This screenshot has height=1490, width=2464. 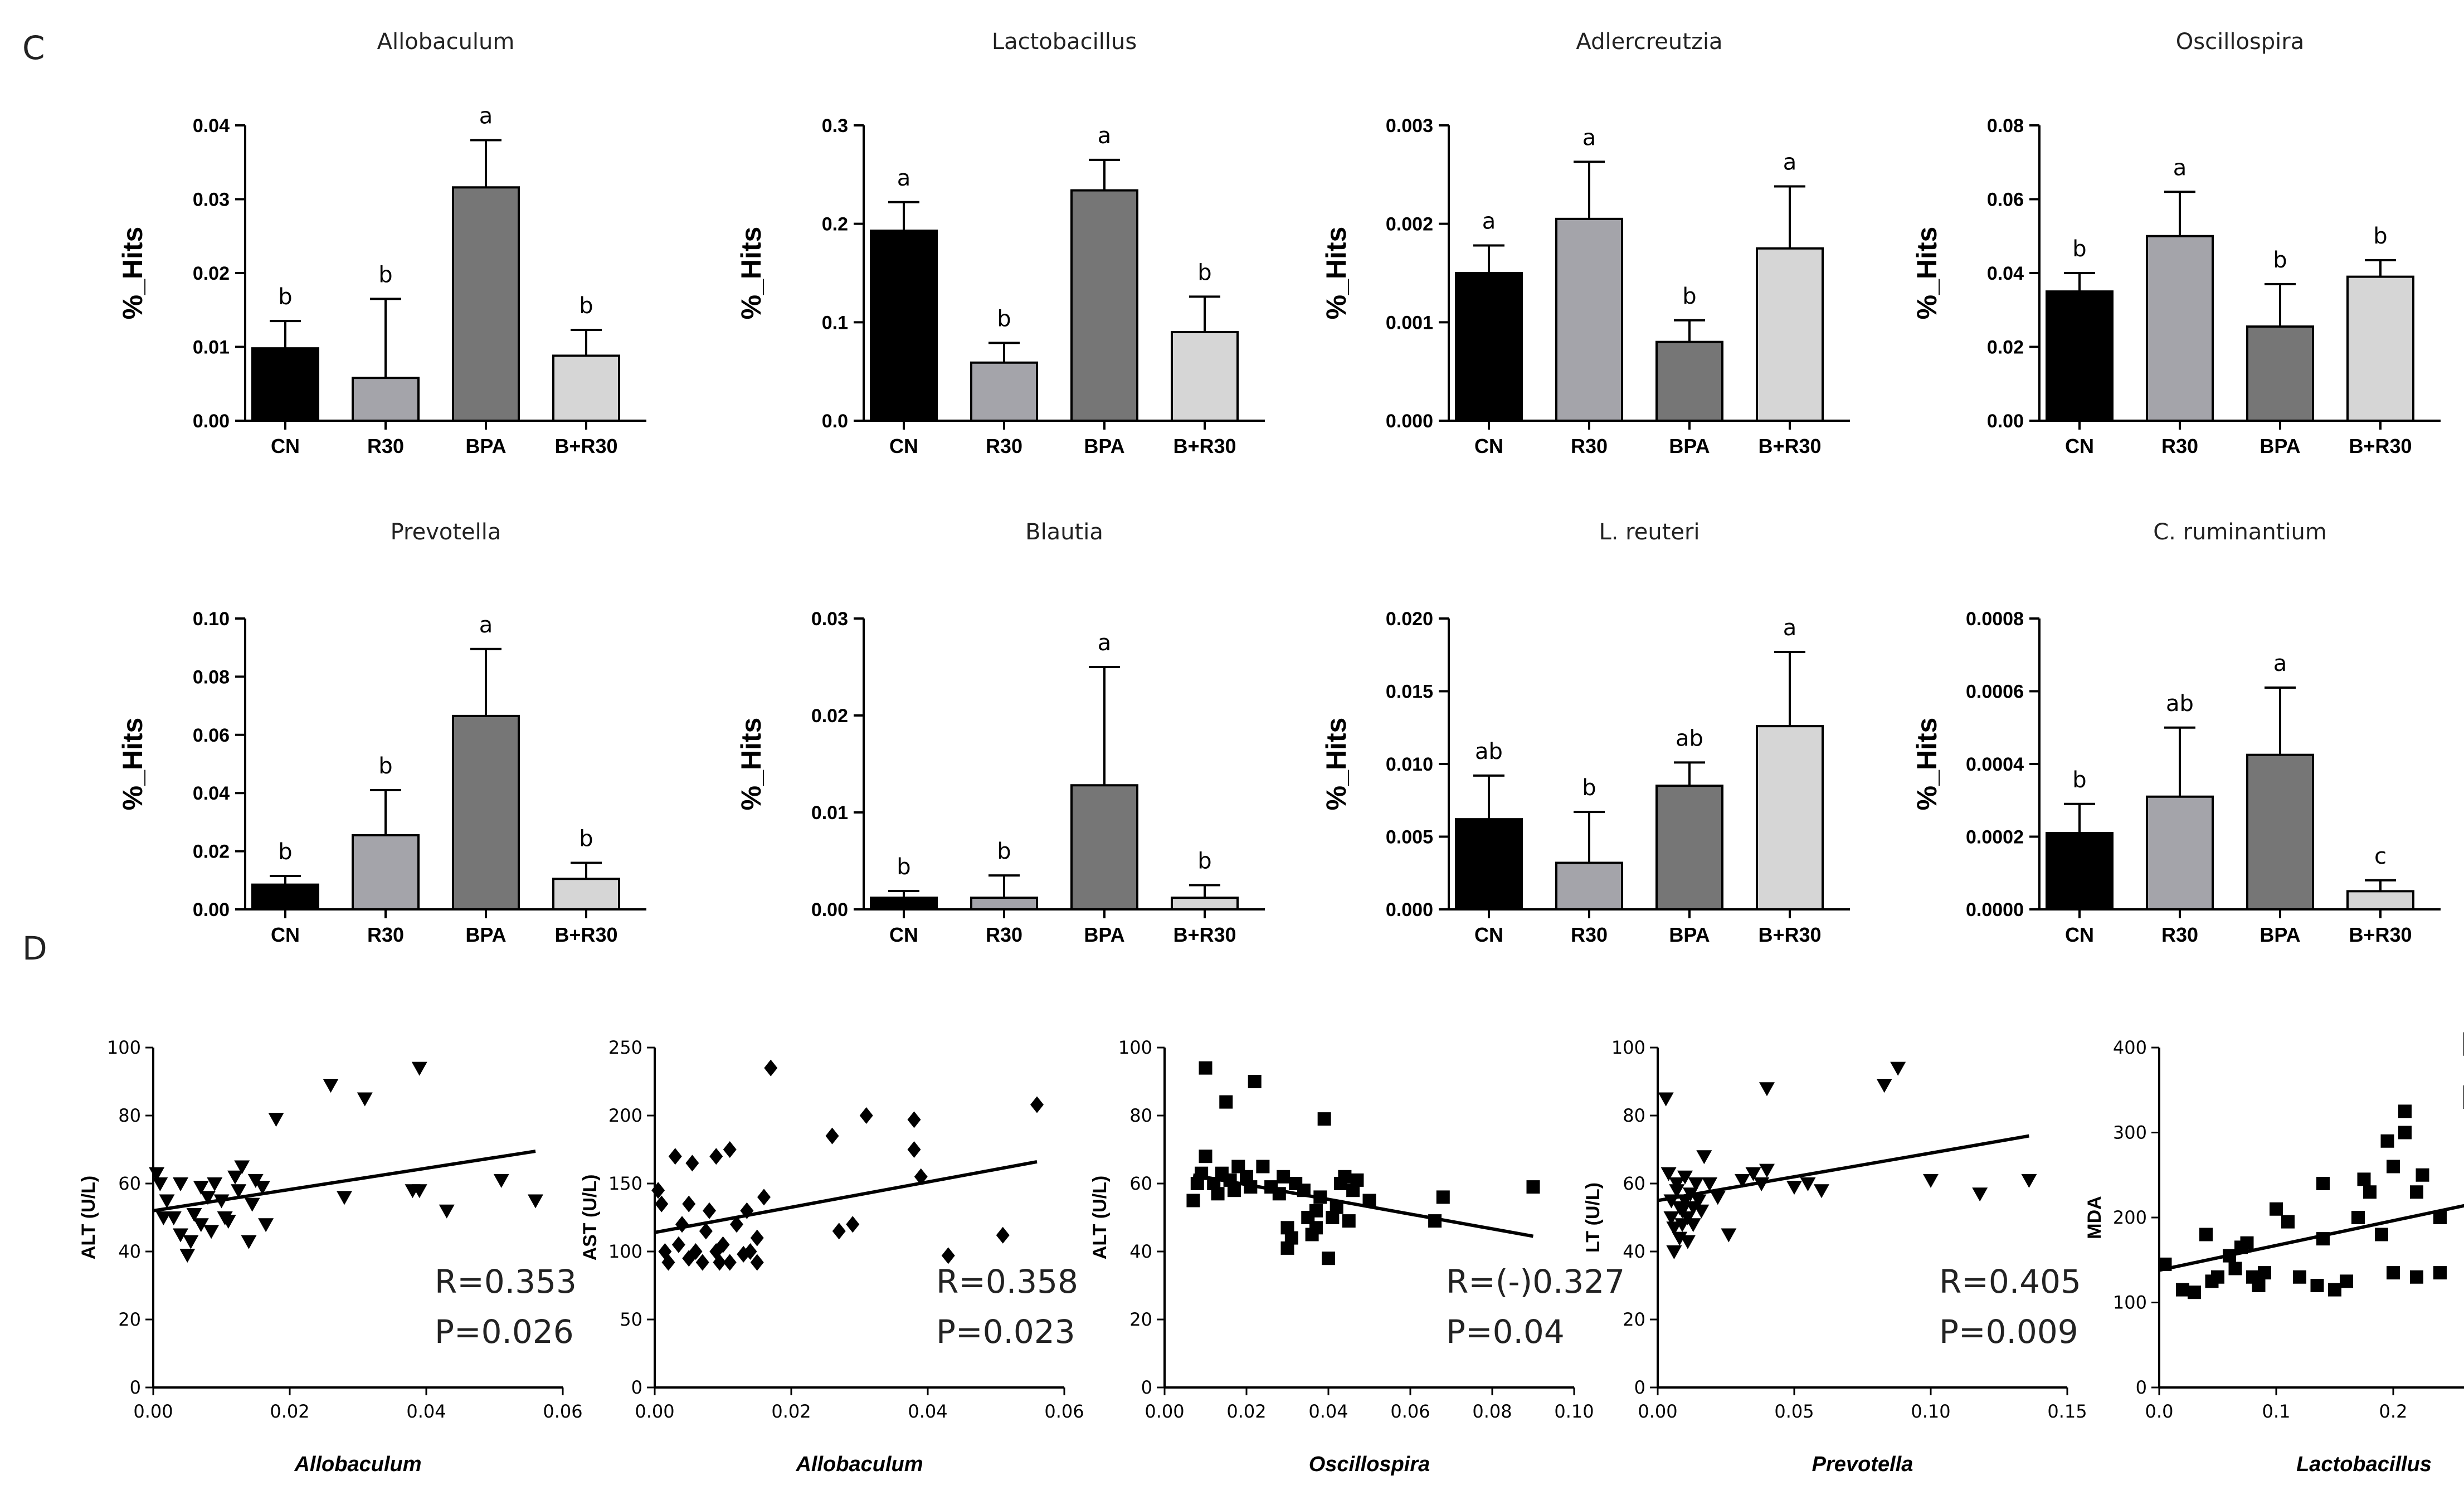 I want to click on y-tick-label: 60, so click(x=1634, y=1183).